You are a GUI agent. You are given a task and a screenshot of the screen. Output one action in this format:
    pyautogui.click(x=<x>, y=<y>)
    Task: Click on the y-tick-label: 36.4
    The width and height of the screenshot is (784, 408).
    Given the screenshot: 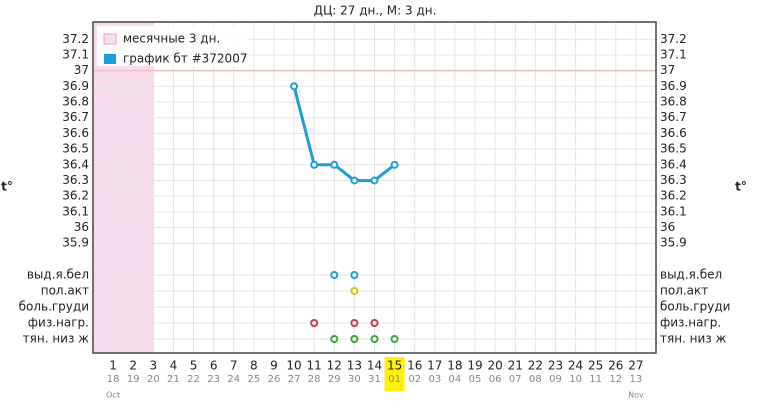 What is the action you would take?
    pyautogui.click(x=75, y=164)
    